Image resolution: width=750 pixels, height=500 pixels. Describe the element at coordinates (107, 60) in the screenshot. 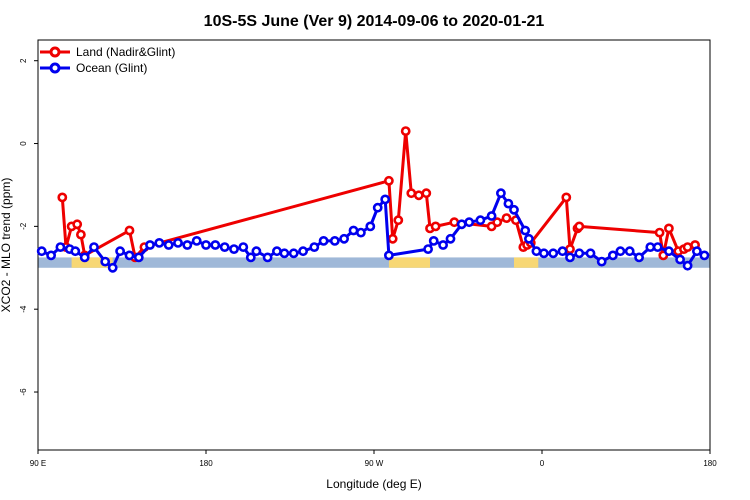

I see `legend: Land (Nadir&Glint) Ocean (Glint)` at that location.